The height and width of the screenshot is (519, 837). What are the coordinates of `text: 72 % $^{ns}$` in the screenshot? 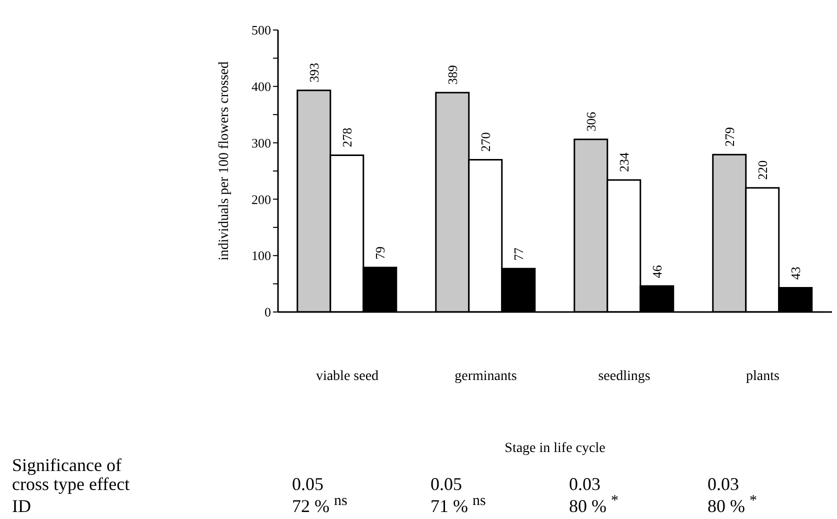 It's located at (320, 504).